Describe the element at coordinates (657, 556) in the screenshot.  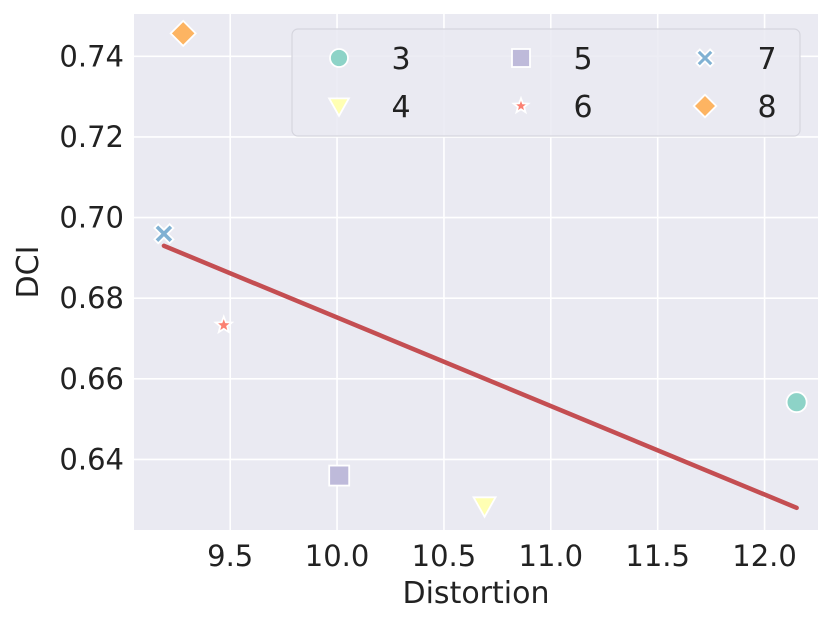
I see `x-tick-label: 11.5` at that location.